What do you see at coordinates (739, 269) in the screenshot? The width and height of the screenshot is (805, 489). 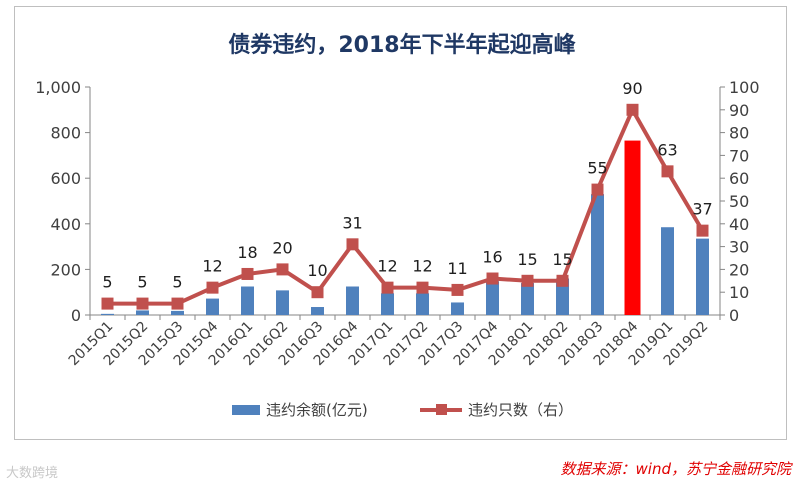 I see `right-tick-label: 20` at bounding box center [739, 269].